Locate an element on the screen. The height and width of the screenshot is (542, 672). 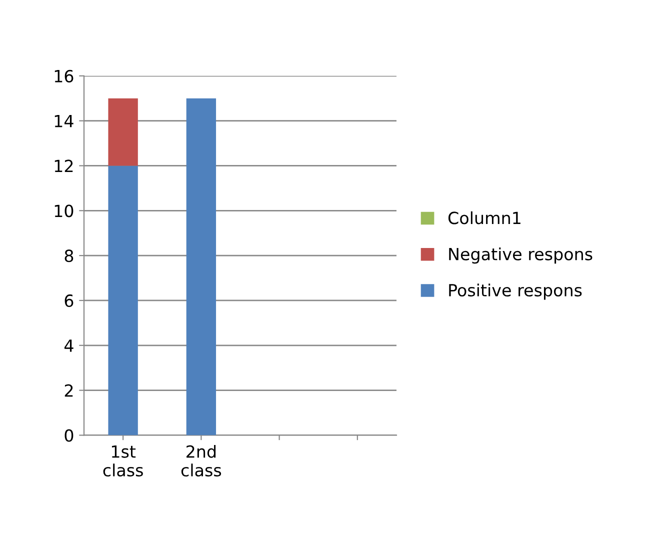
y-tick-label: 6 is located at coordinates (69, 301).